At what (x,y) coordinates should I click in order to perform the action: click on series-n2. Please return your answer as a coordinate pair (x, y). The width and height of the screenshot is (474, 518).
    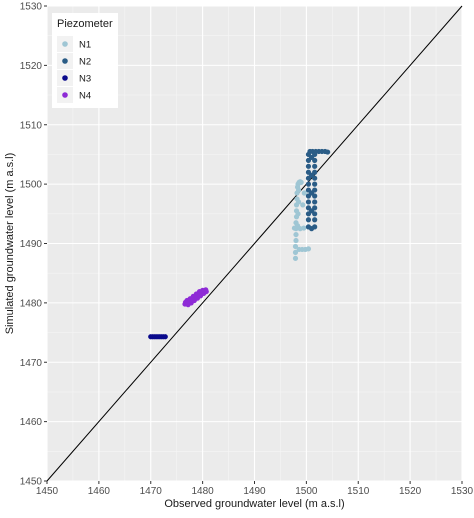
    Looking at the image, I should click on (318, 190).